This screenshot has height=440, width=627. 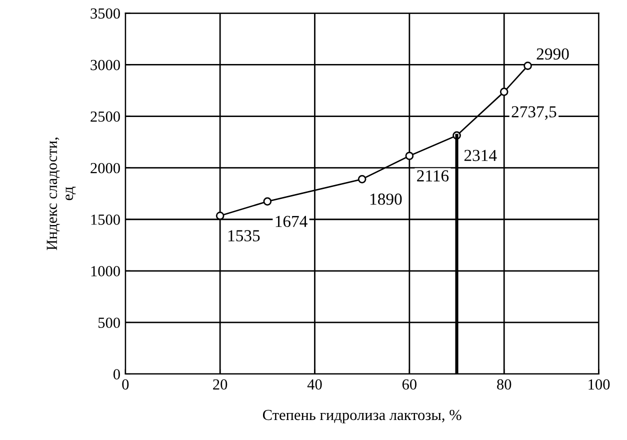 What do you see at coordinates (433, 176) in the screenshot?
I see `data-label: 2116` at bounding box center [433, 176].